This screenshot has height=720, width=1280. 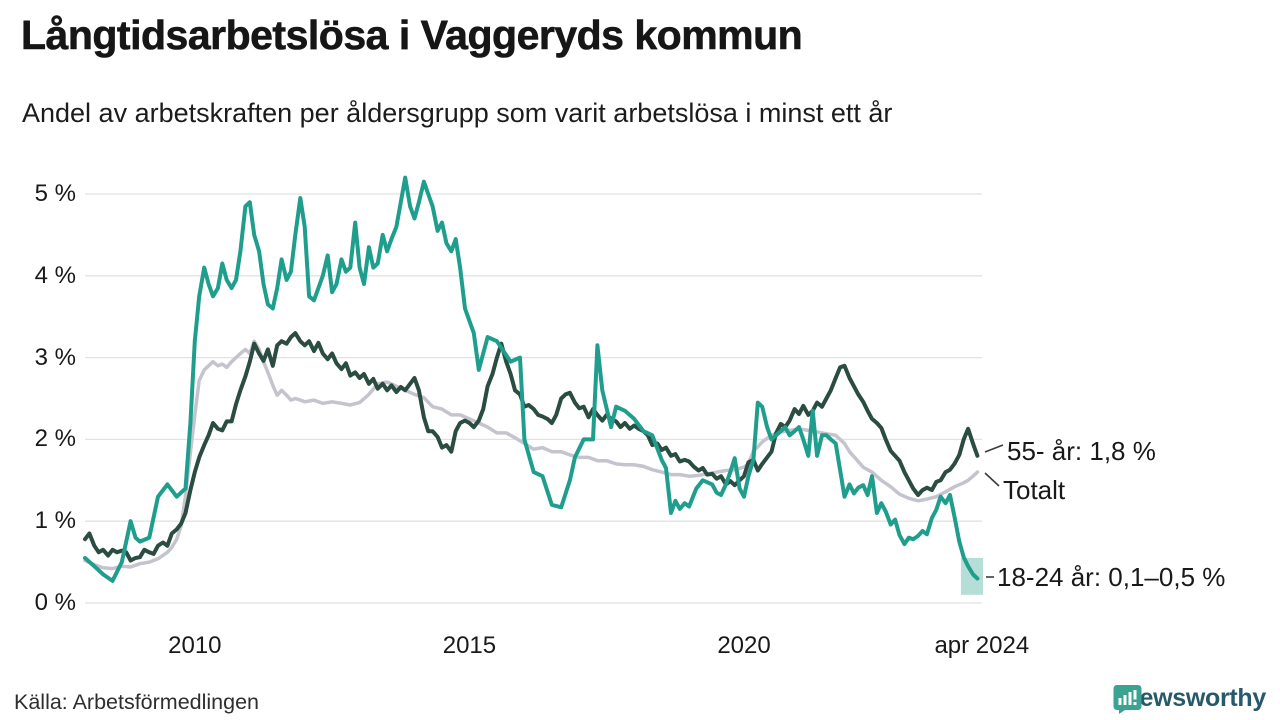 I want to click on newsworthy-brand: Newsworthy, so click(x=1190, y=699).